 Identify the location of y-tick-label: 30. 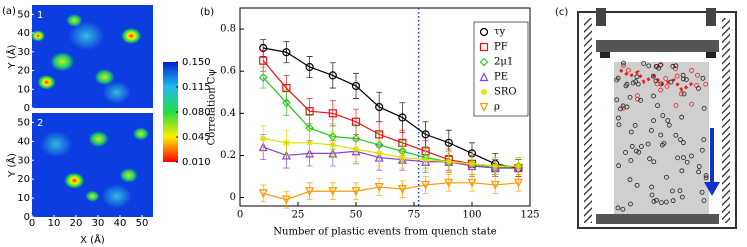
(23, 160).